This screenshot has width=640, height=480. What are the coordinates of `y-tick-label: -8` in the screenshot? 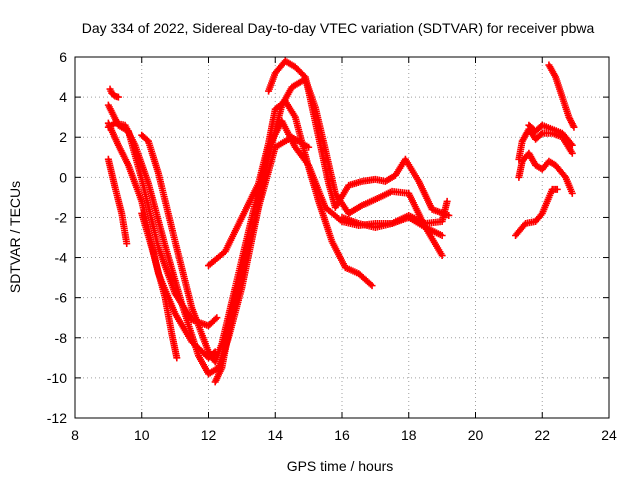 It's located at (61, 338).